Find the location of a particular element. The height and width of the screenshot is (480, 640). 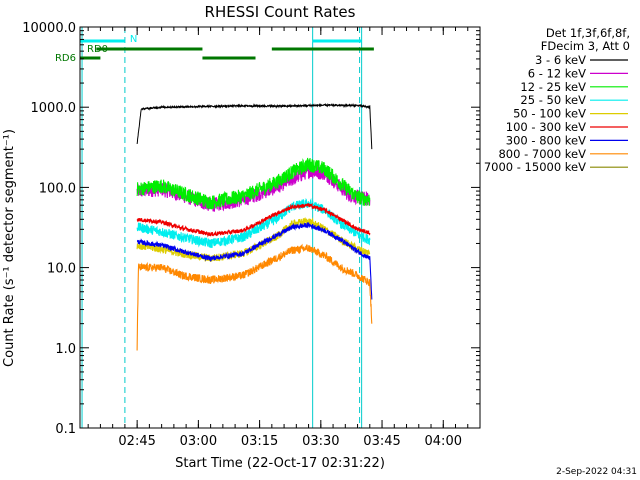

flag-label: N is located at coordinates (133, 39).